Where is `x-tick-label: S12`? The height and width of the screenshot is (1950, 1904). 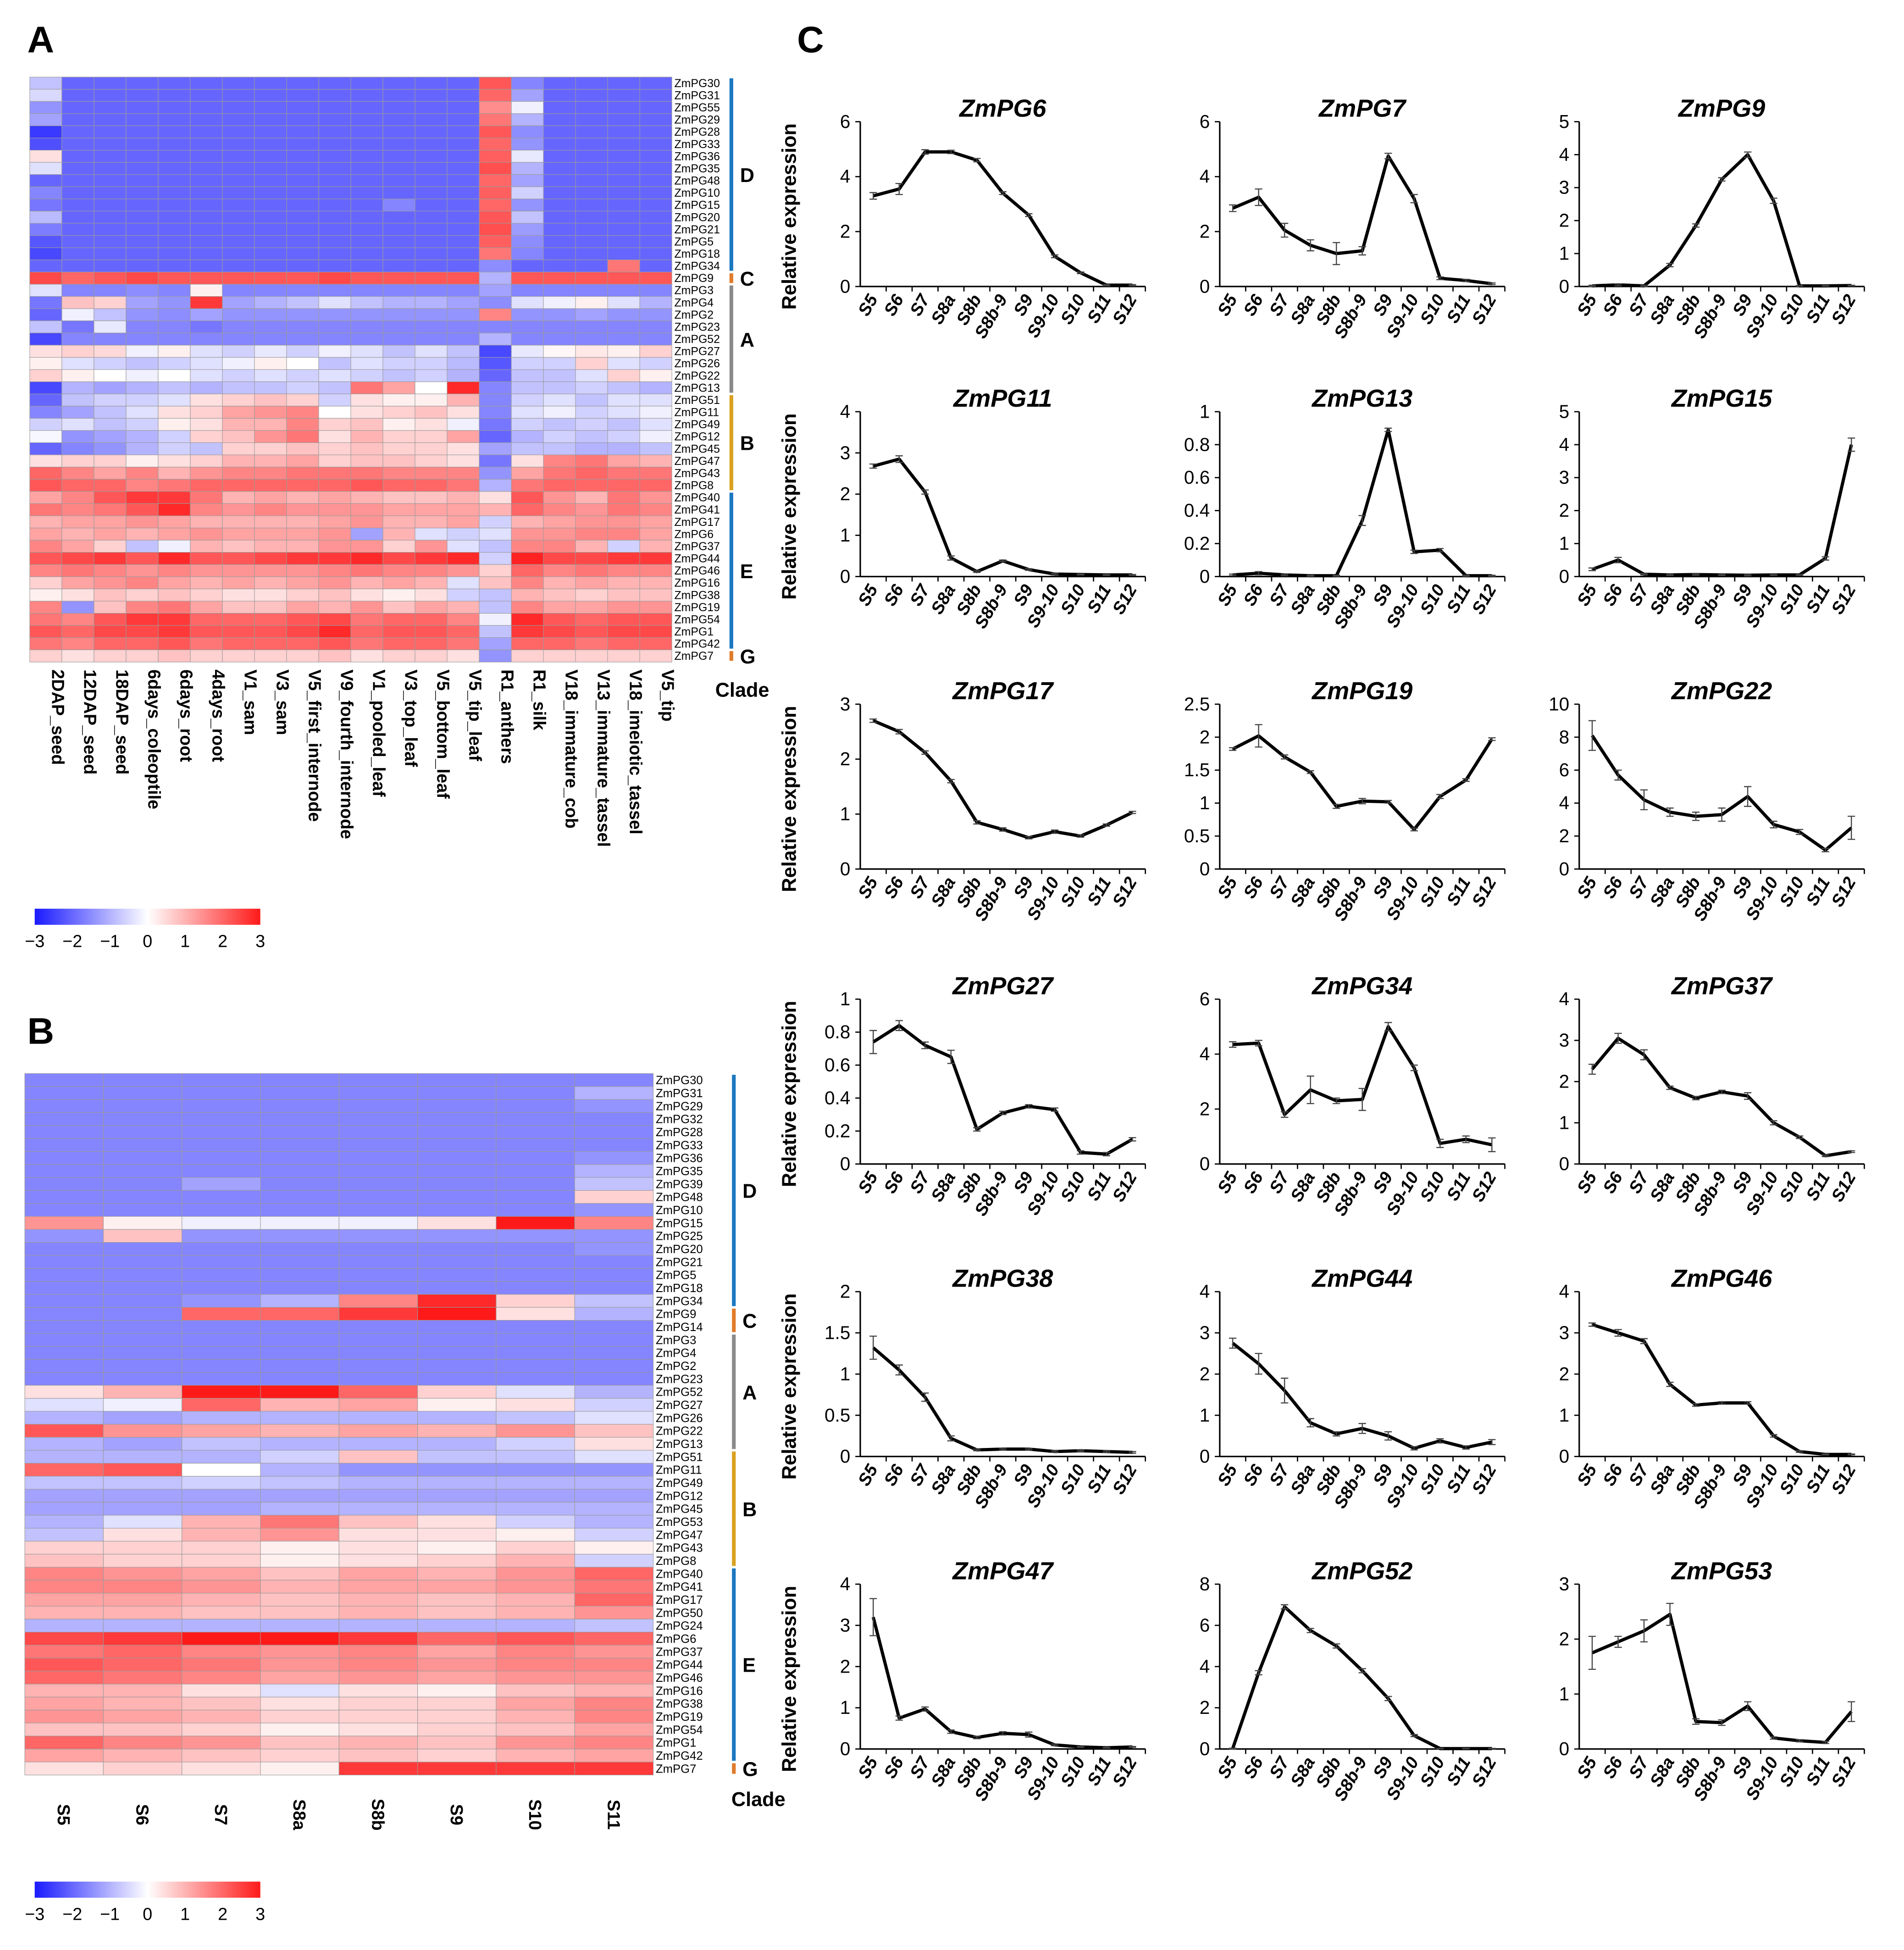
x-tick-label: S12 is located at coordinates (1844, 1187).